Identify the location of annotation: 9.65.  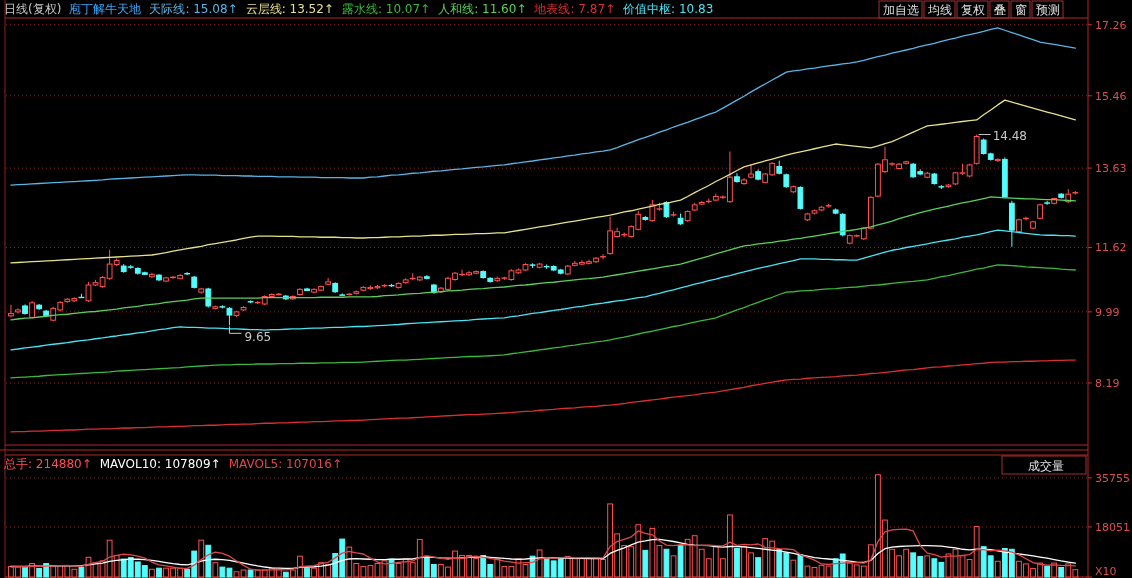
(258, 337).